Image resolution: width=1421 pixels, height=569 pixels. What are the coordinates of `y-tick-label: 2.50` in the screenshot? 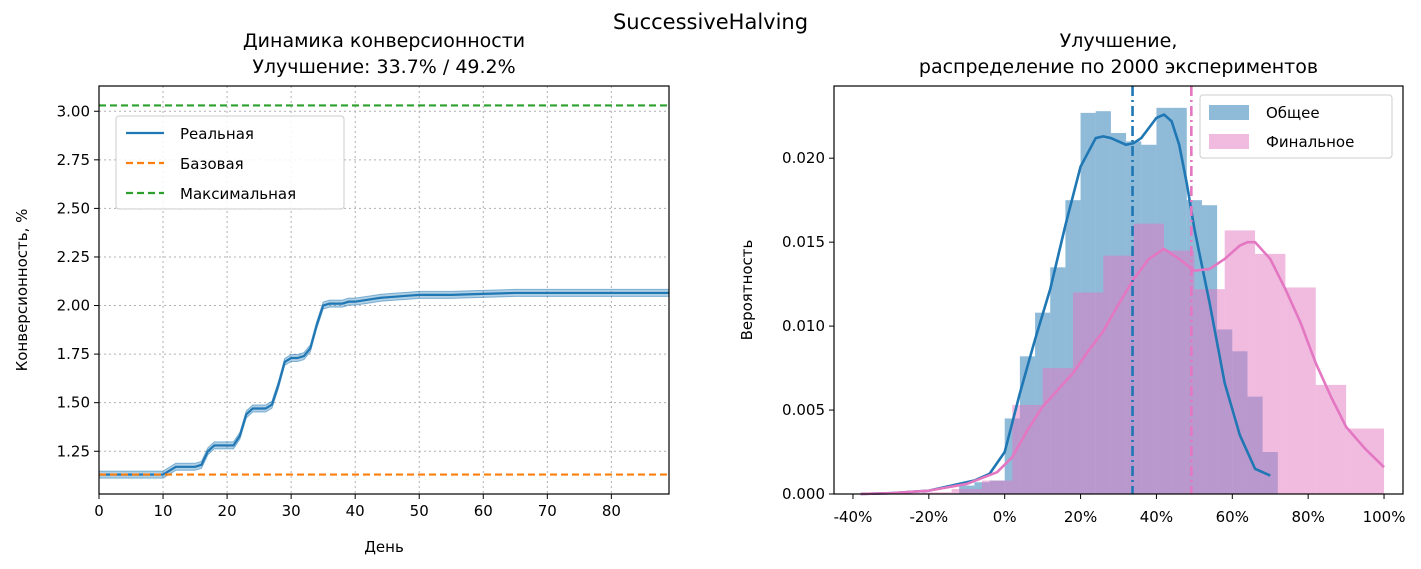 It's located at (73, 208).